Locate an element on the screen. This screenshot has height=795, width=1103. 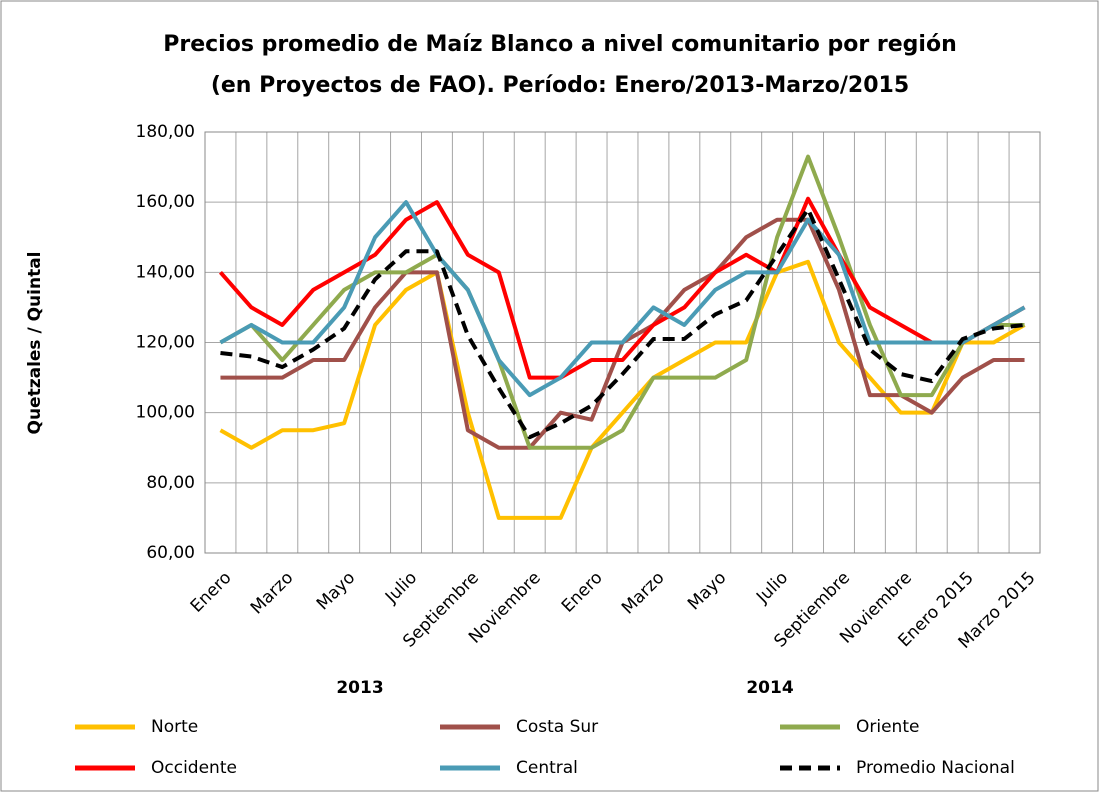
legend-label: Norte is located at coordinates (174, 727).